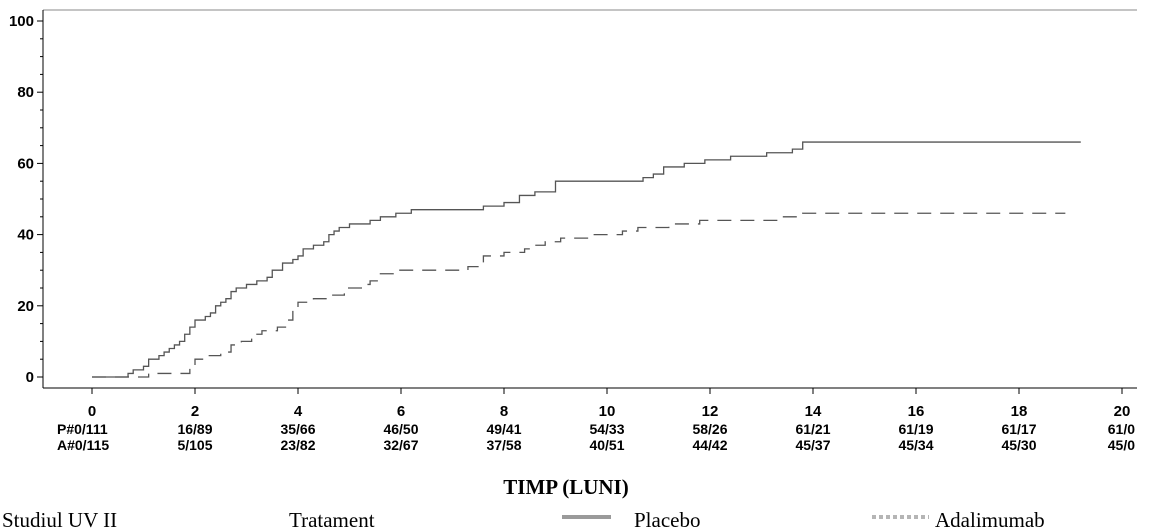 This screenshot has height=531, width=1149. I want to click on risk-cell: 61/0, so click(1121, 429).